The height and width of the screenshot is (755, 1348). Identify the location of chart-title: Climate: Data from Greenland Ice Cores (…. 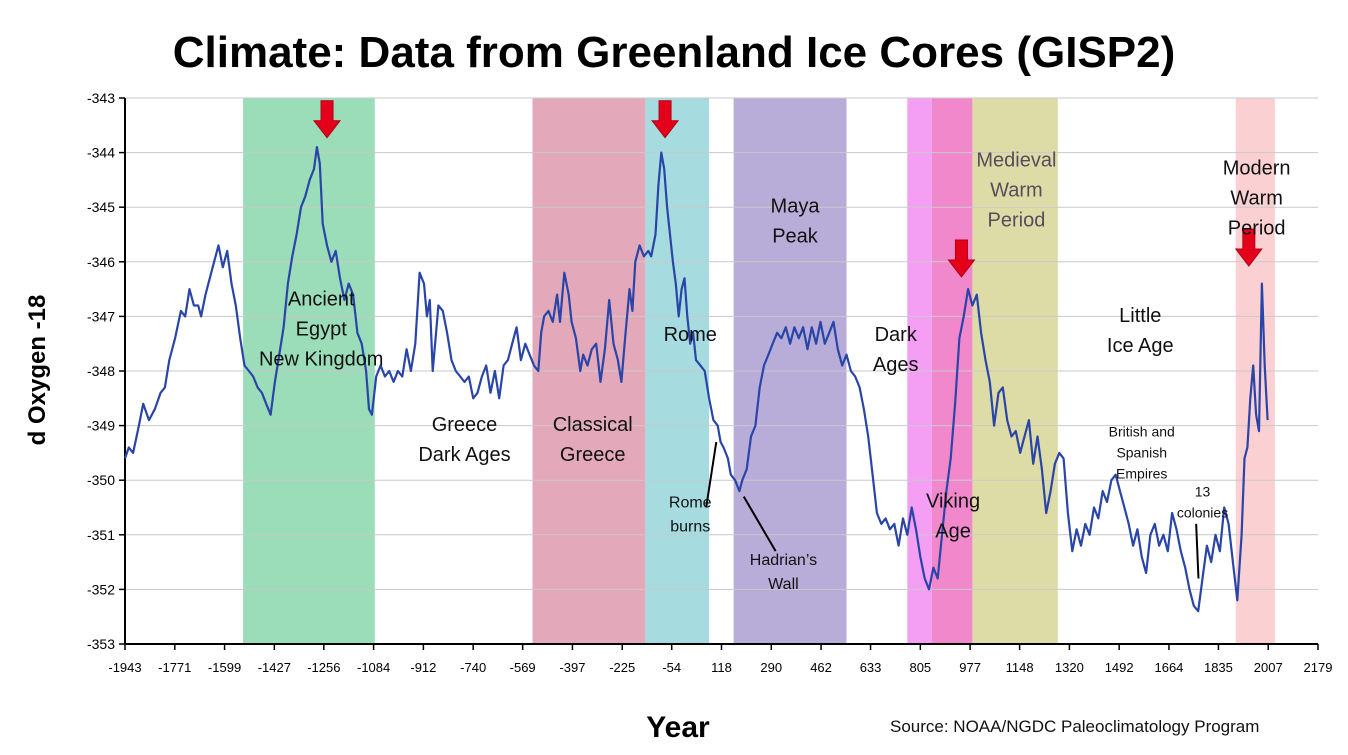
(674, 52).